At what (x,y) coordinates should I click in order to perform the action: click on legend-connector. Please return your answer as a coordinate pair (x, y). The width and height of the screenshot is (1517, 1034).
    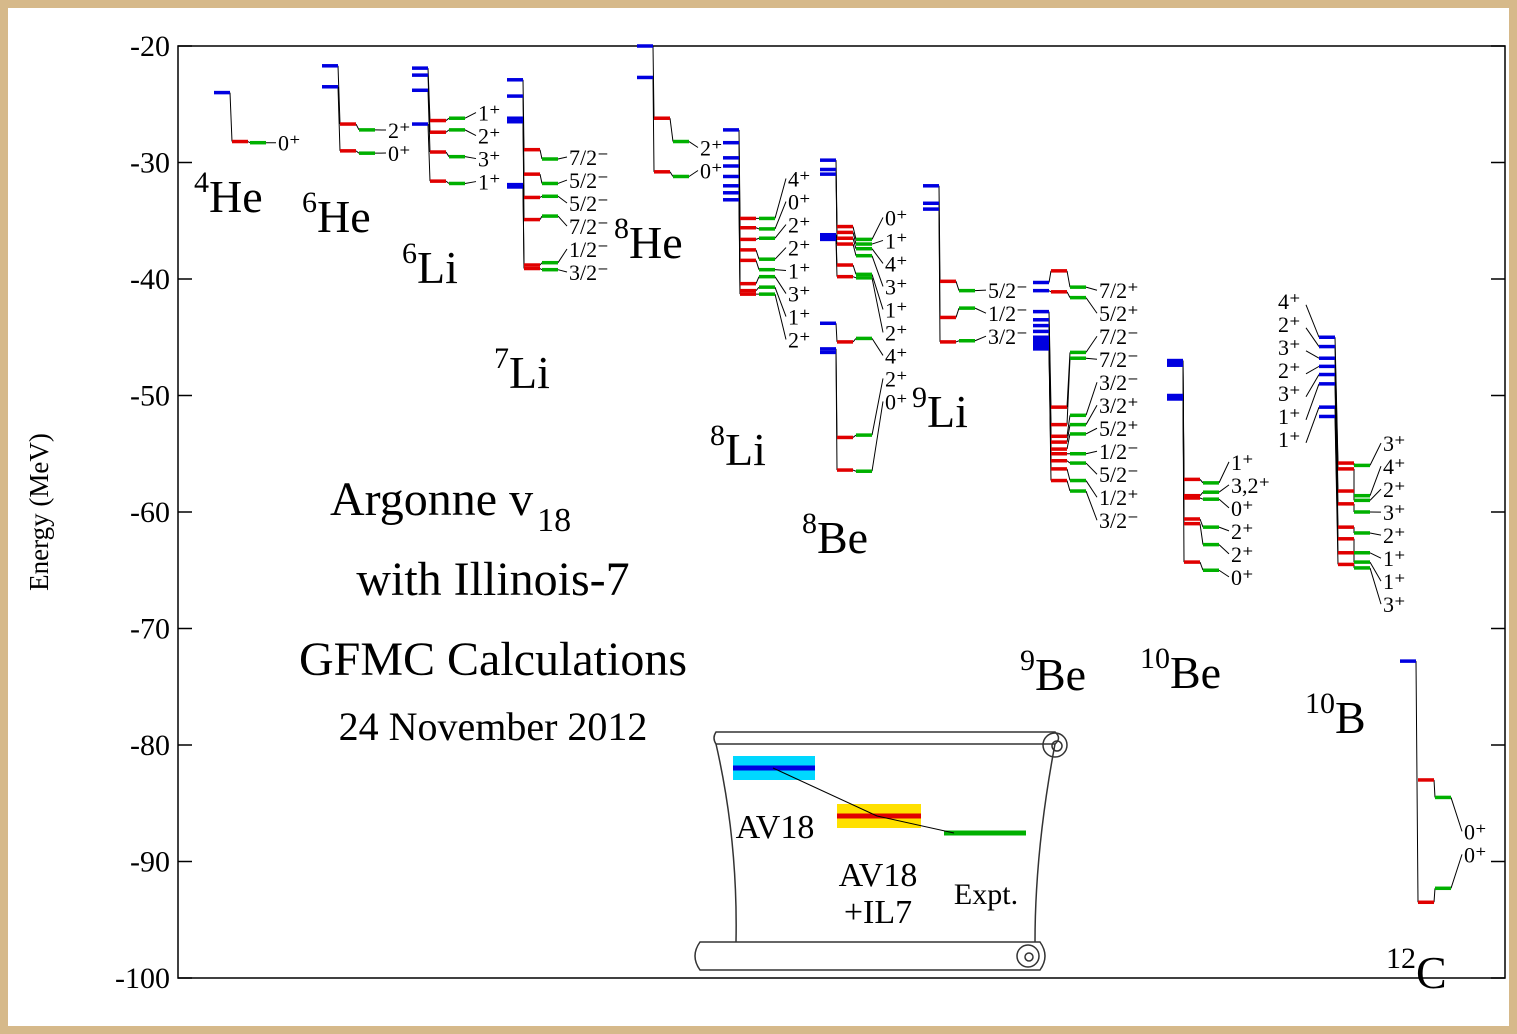
    Looking at the image, I should click on (863, 800).